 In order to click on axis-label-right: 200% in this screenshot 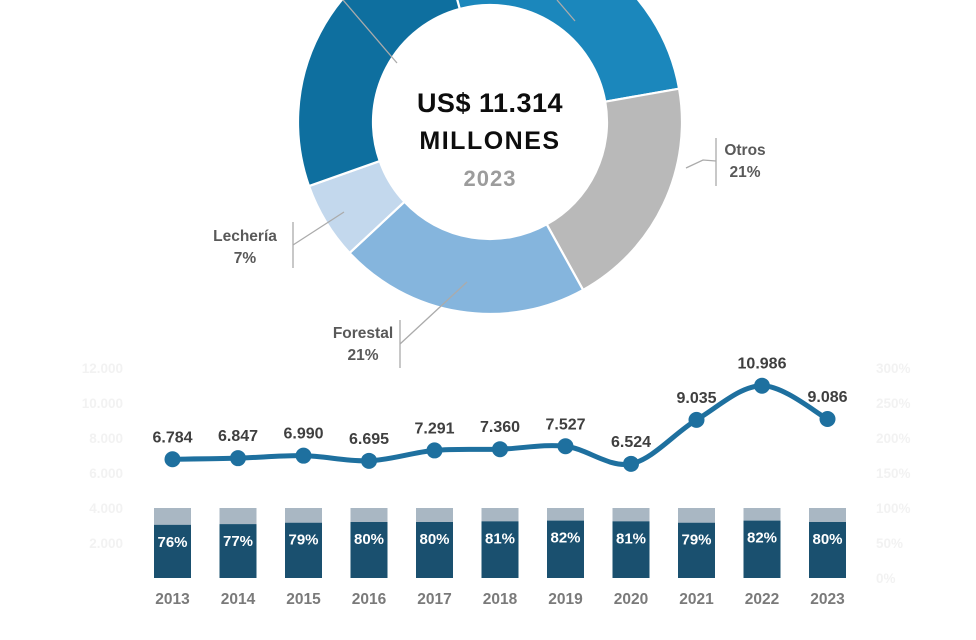, I will do `click(893, 438)`.